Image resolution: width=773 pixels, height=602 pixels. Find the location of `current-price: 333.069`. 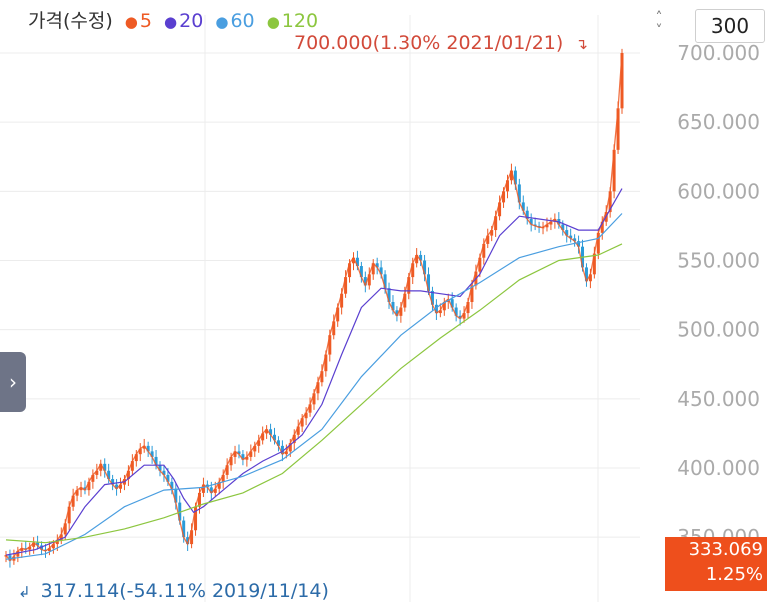

current-price: 333.069 is located at coordinates (725, 549).